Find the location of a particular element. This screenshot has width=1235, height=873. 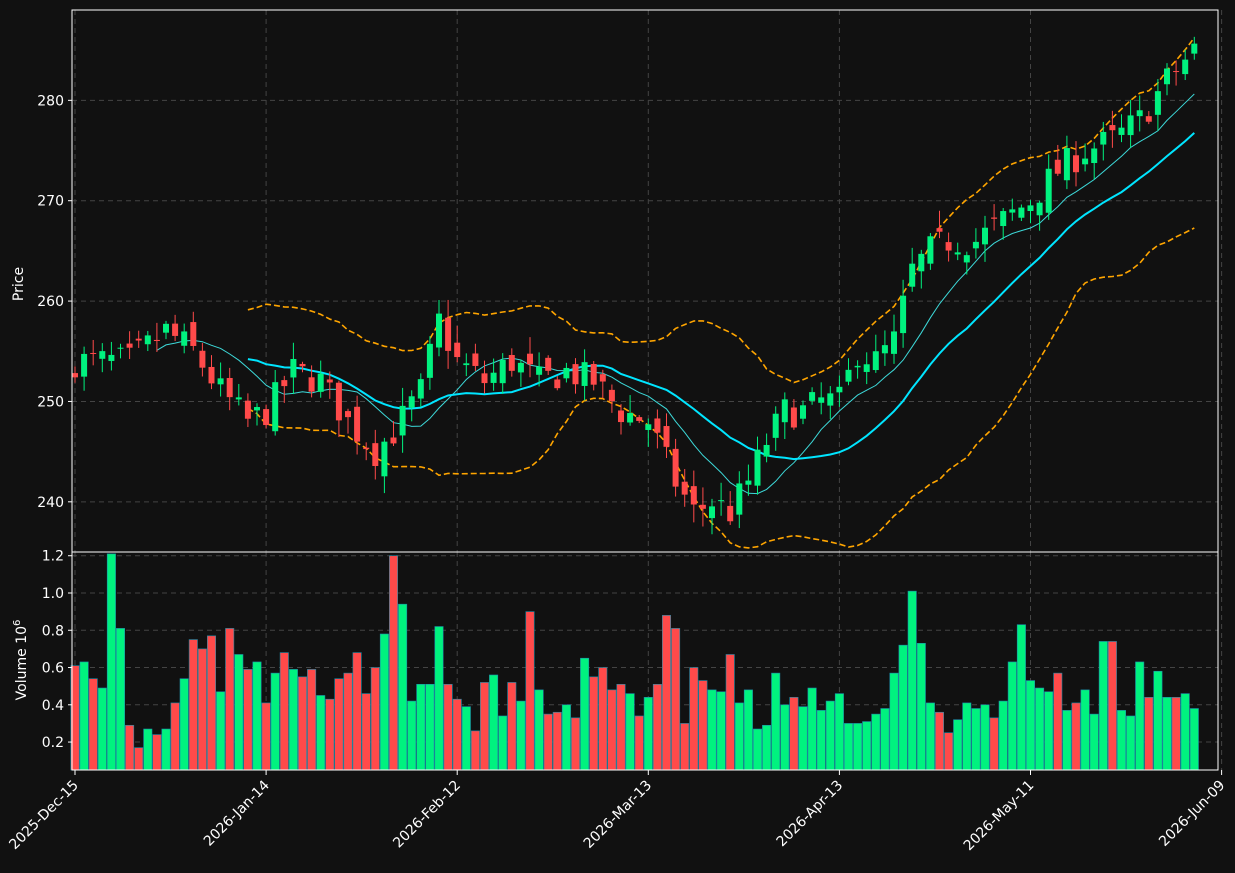

volume-tick-label: 0.4 is located at coordinates (53, 706).